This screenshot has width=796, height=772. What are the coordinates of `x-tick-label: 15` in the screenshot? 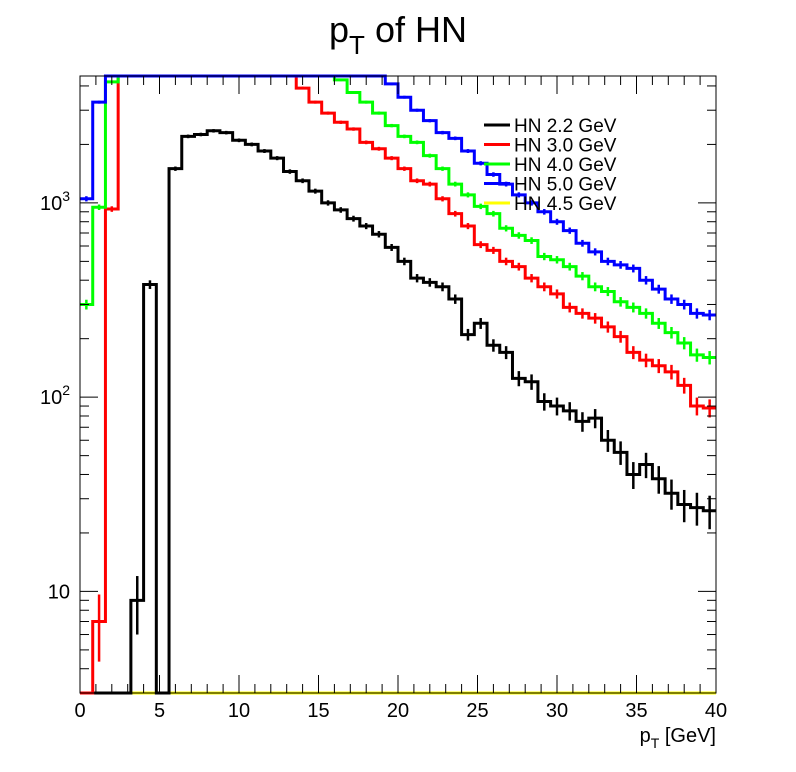 It's located at (318, 711).